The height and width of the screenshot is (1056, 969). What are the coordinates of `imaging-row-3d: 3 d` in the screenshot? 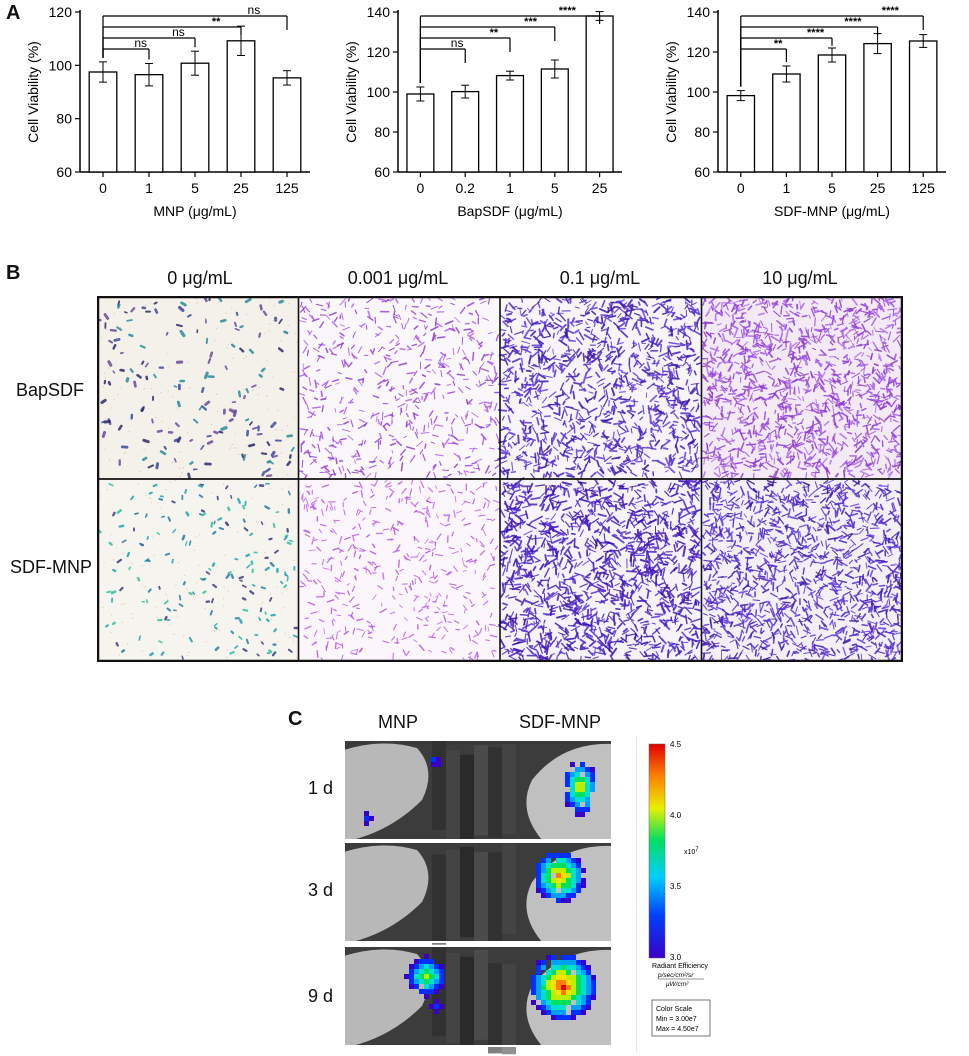 It's located at (320, 890).